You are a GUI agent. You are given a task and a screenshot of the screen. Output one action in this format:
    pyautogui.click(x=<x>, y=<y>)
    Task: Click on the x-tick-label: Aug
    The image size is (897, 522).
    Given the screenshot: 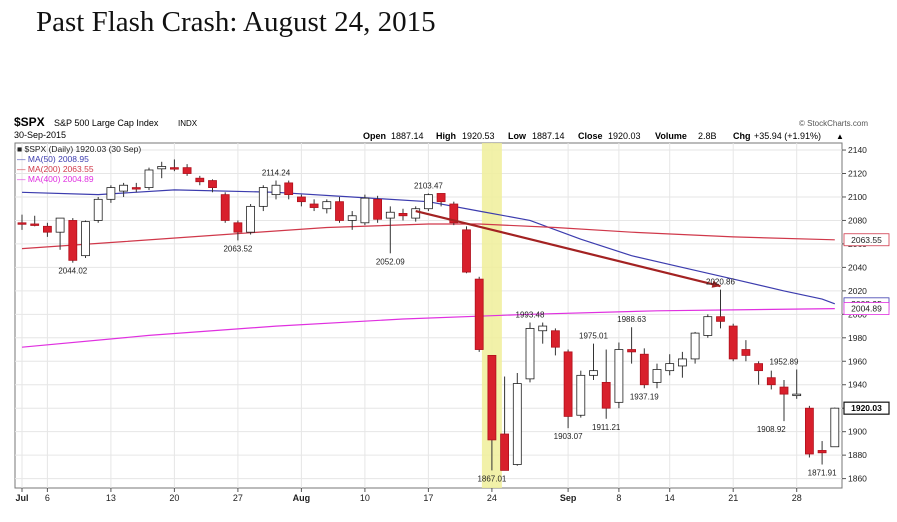 What is the action you would take?
    pyautogui.click(x=302, y=498)
    